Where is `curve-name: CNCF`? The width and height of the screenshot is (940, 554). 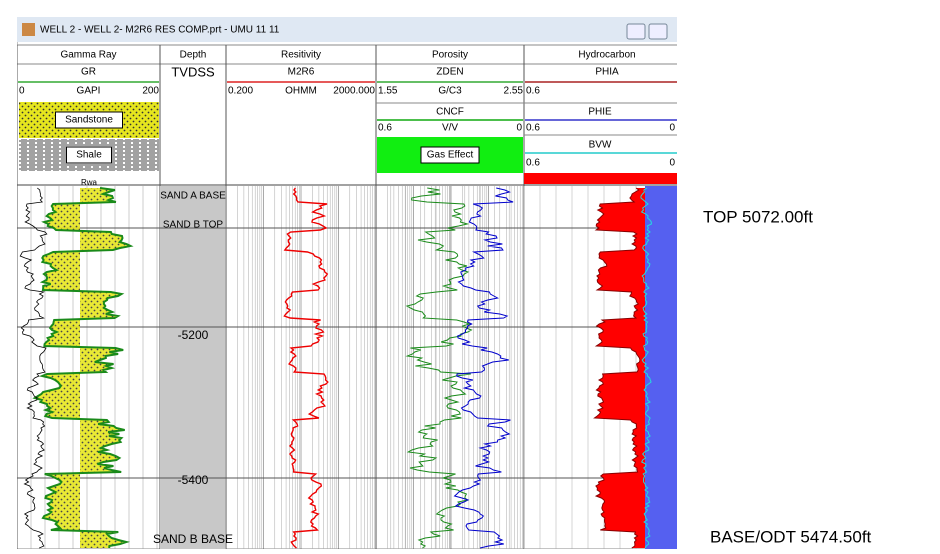 curve-name: CNCF is located at coordinates (450, 112).